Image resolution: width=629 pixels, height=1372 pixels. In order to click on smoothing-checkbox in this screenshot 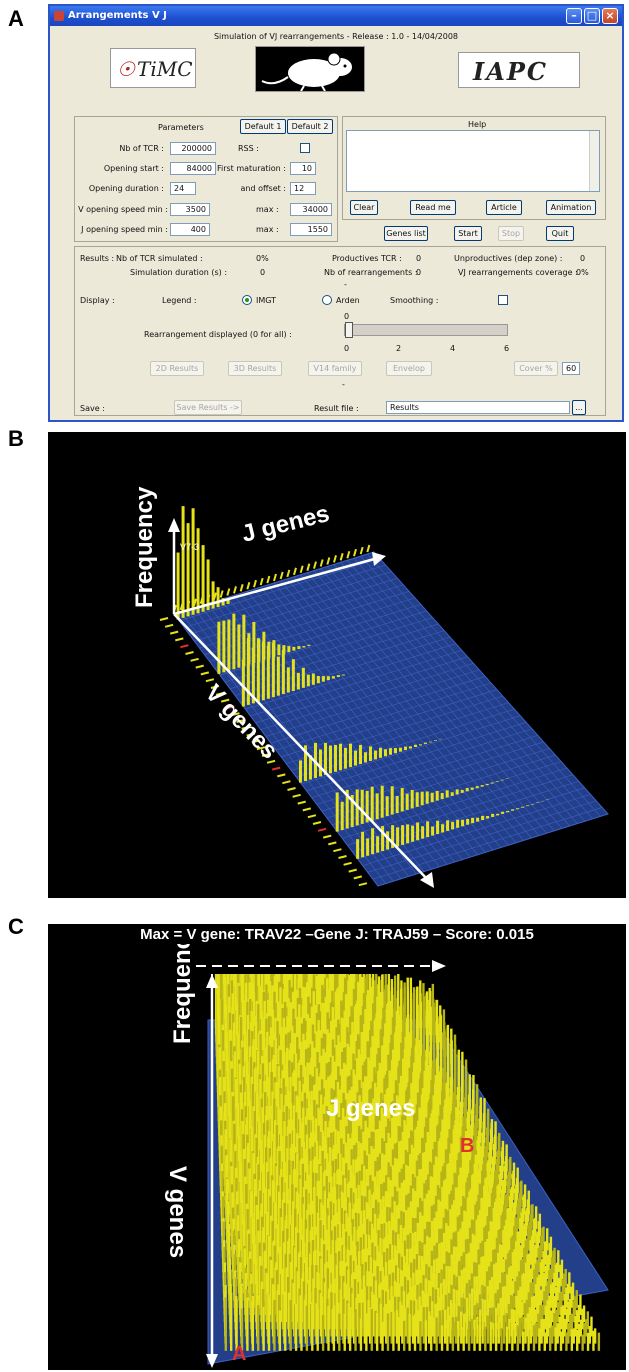, I will do `click(503, 300)`.